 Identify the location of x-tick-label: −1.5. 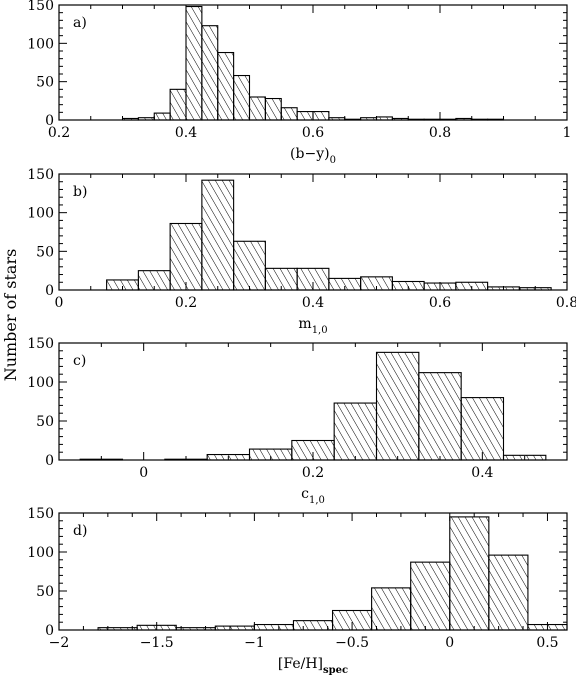
(157, 643).